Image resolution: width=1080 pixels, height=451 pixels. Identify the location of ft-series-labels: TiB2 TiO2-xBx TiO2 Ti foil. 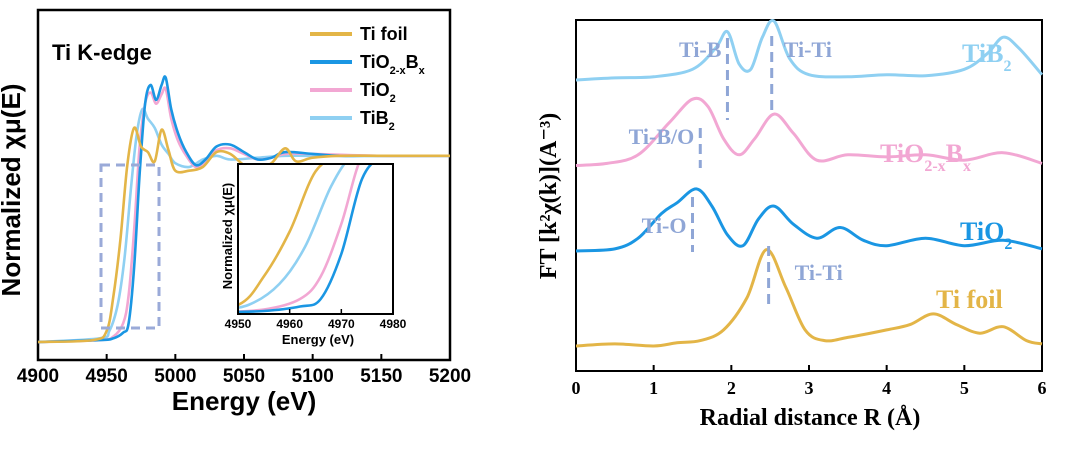
(946, 176).